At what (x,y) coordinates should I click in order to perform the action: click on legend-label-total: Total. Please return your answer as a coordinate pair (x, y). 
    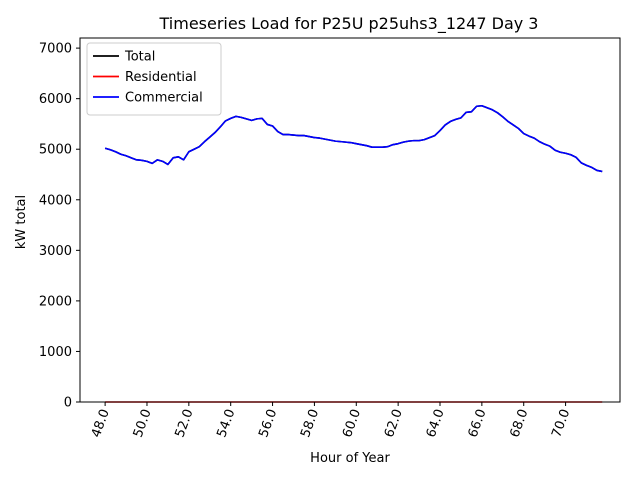
    Looking at the image, I should click on (139, 57).